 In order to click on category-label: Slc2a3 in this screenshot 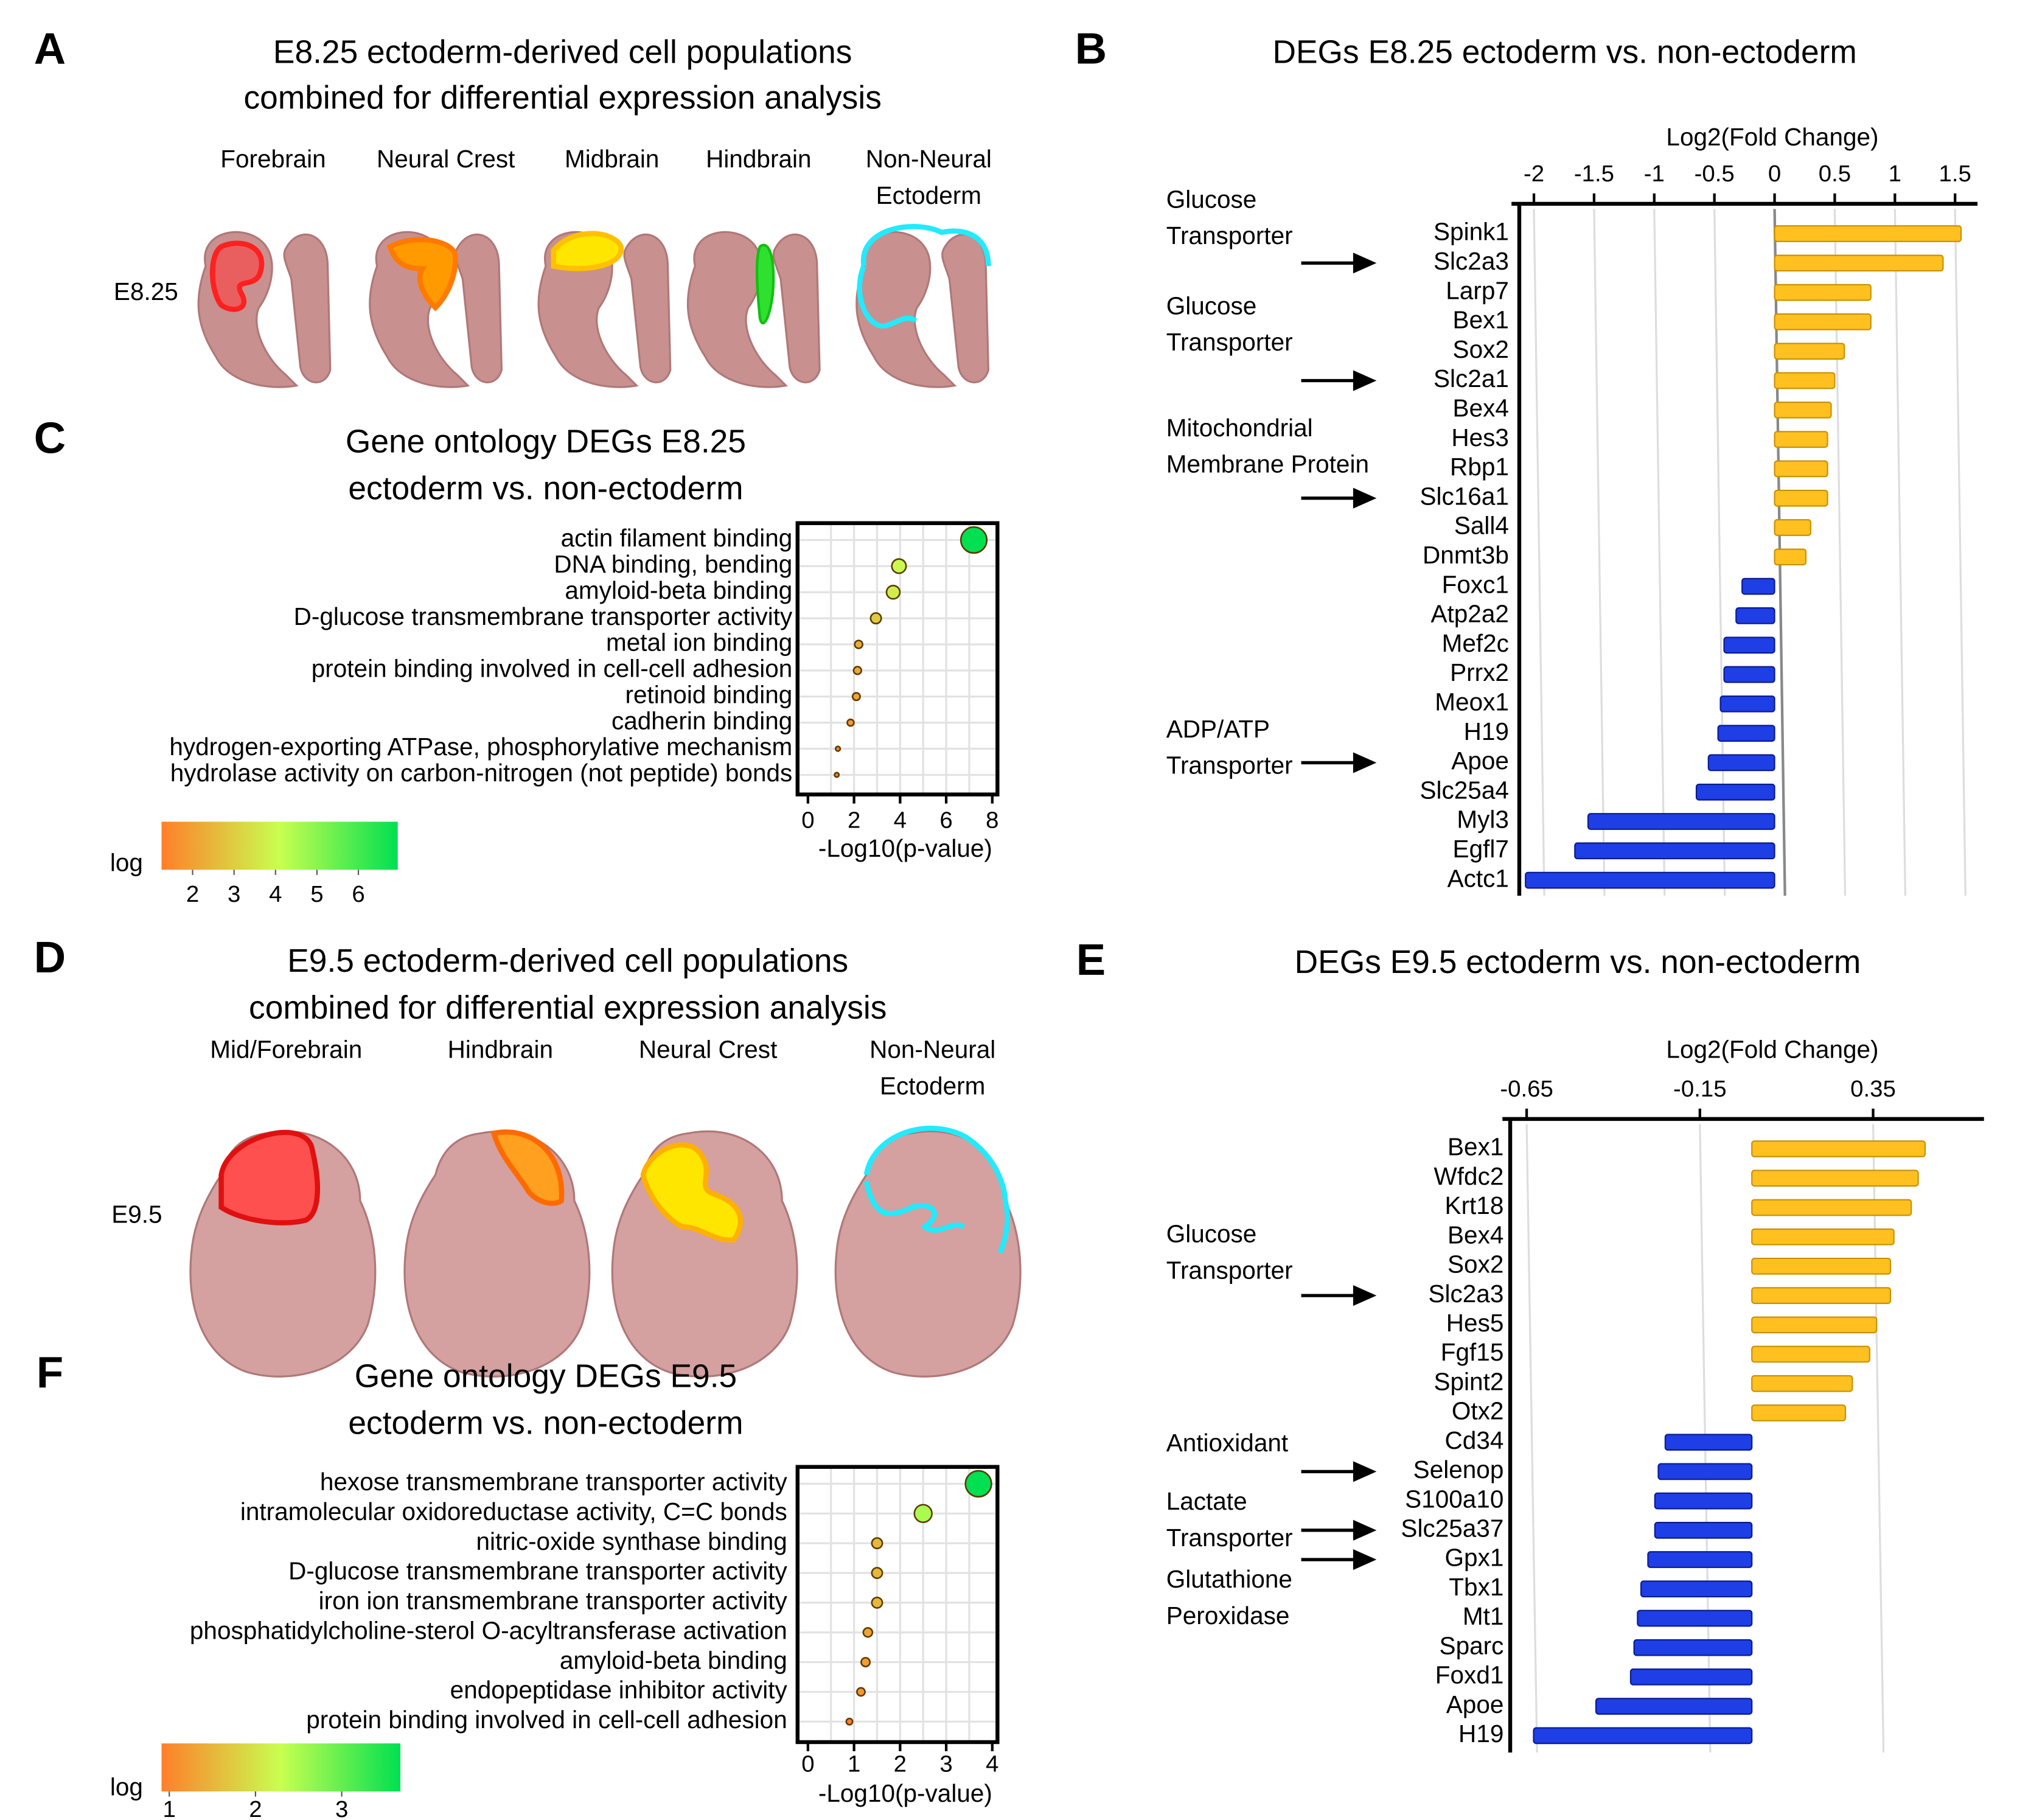, I will do `click(1465, 1294)`.